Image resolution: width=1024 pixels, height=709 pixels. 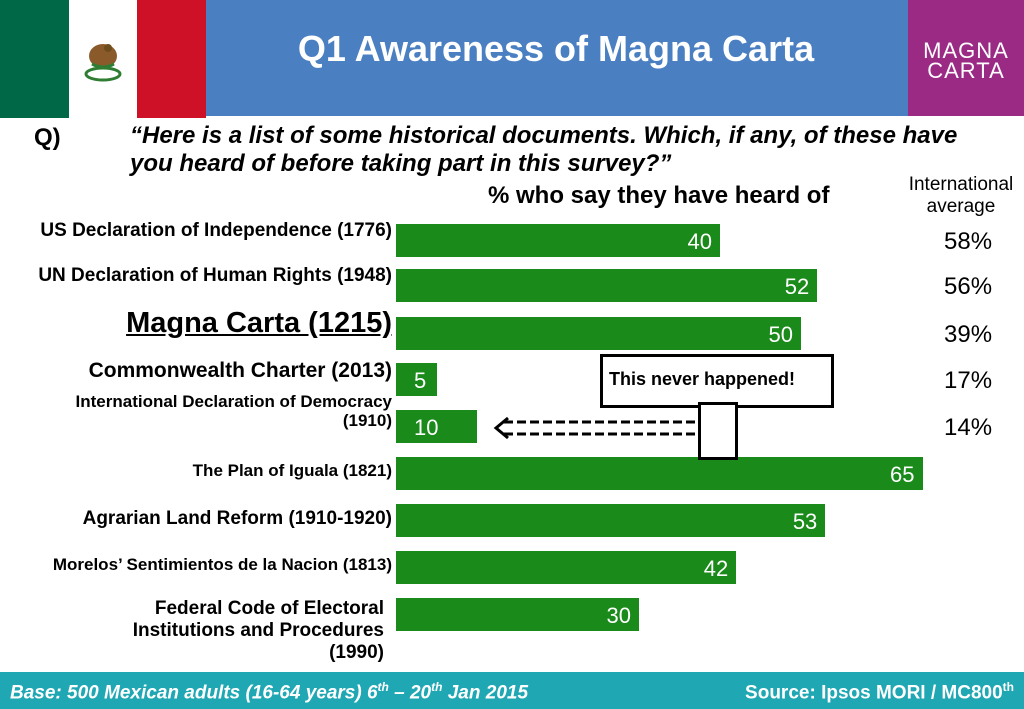 What do you see at coordinates (968, 427) in the screenshot?
I see `international-average-value: 14%` at bounding box center [968, 427].